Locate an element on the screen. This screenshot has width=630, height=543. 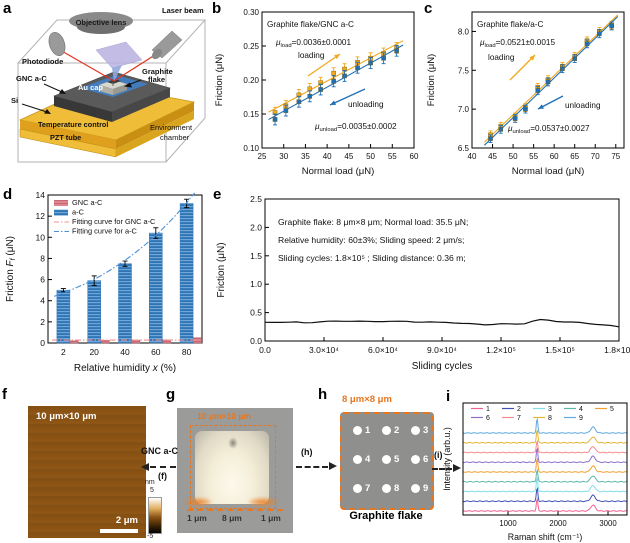
objective-lens-shape is located at coordinates (101, 23).